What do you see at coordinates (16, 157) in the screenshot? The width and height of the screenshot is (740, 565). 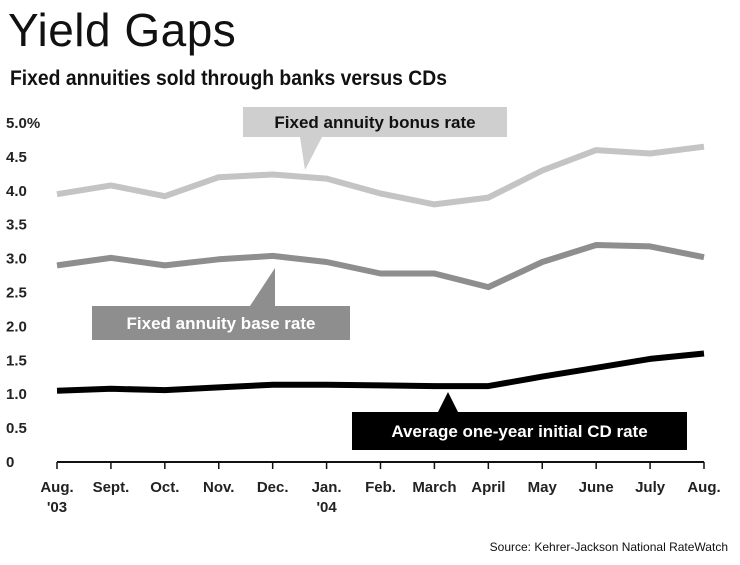 I see `y-tick-label: 4.5` at bounding box center [16, 157].